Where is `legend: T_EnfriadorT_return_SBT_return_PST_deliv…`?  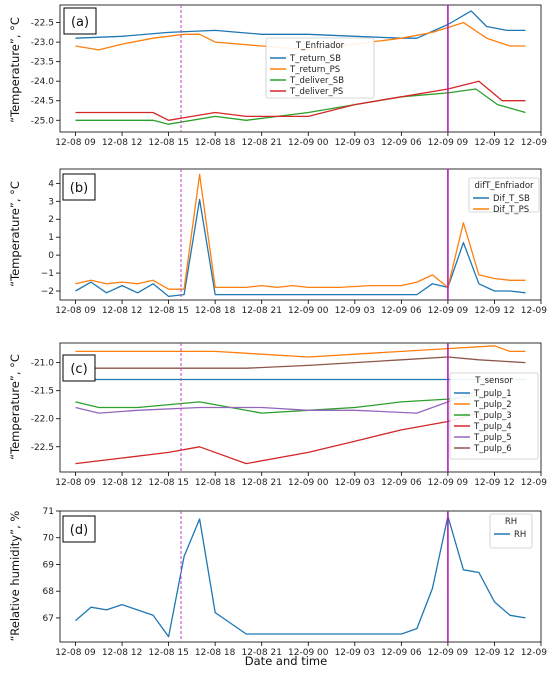
legend: T_EnfriadorT_return_SBT_return_PST_deliv… is located at coordinates (320, 68).